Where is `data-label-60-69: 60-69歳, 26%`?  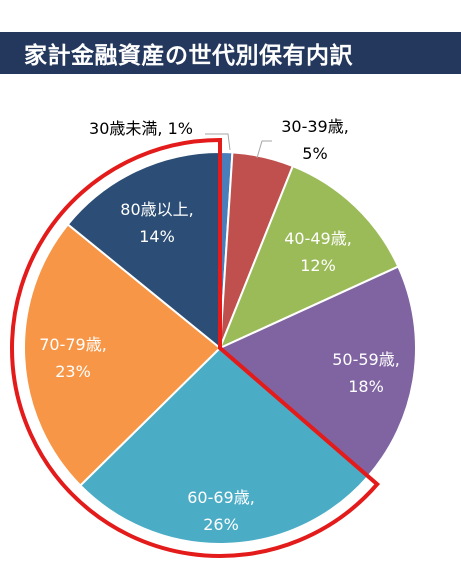
data-label-60-69: 60-69歳, 26% is located at coordinates (221, 511).